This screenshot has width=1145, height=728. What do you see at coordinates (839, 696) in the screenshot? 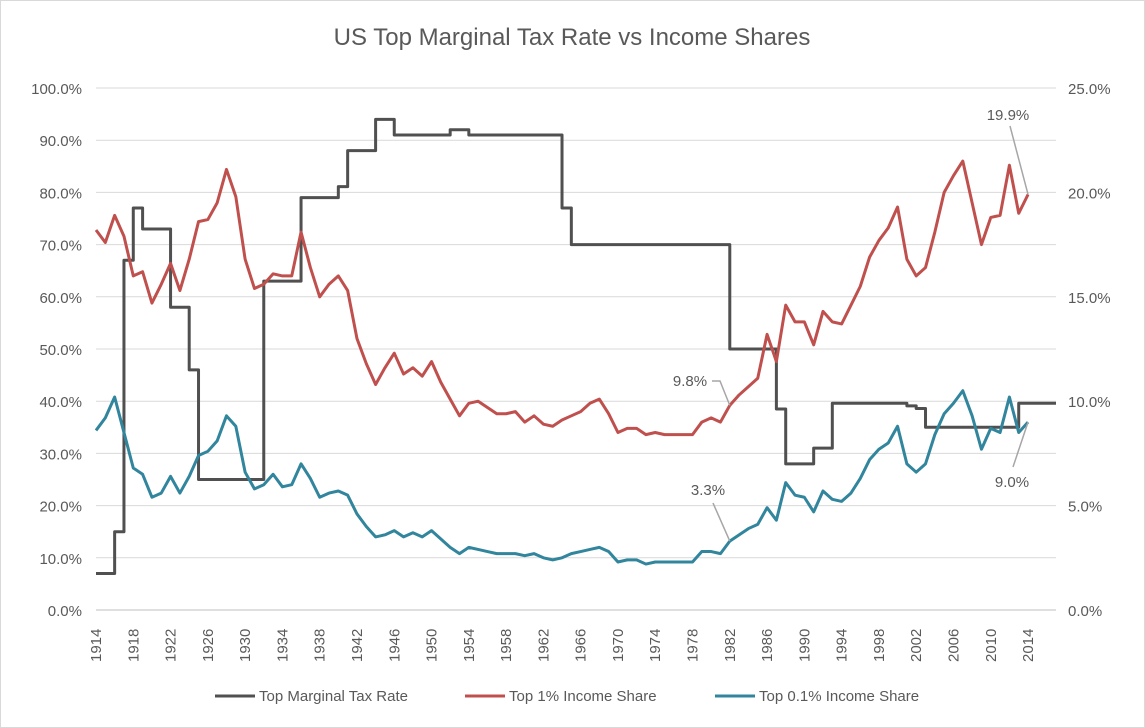
I see `legend-label: Top 0.1% Income Share` at bounding box center [839, 696].